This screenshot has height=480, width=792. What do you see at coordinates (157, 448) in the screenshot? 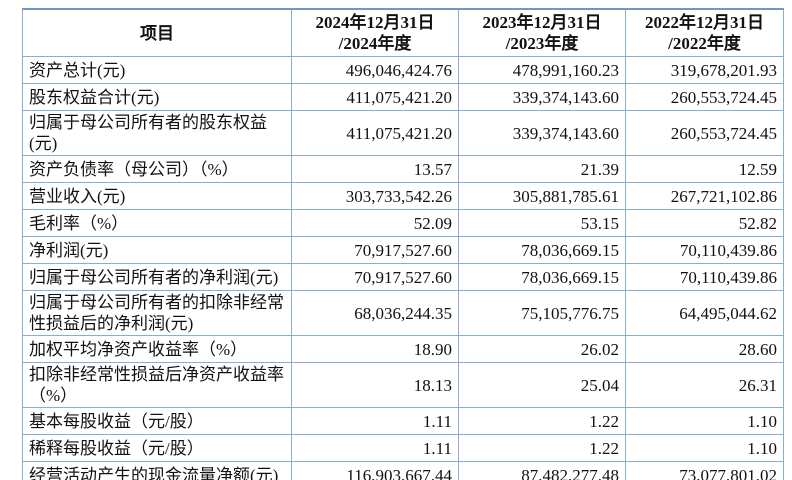
I see `row-label: 稀释每股收益（元/股）` at bounding box center [157, 448].